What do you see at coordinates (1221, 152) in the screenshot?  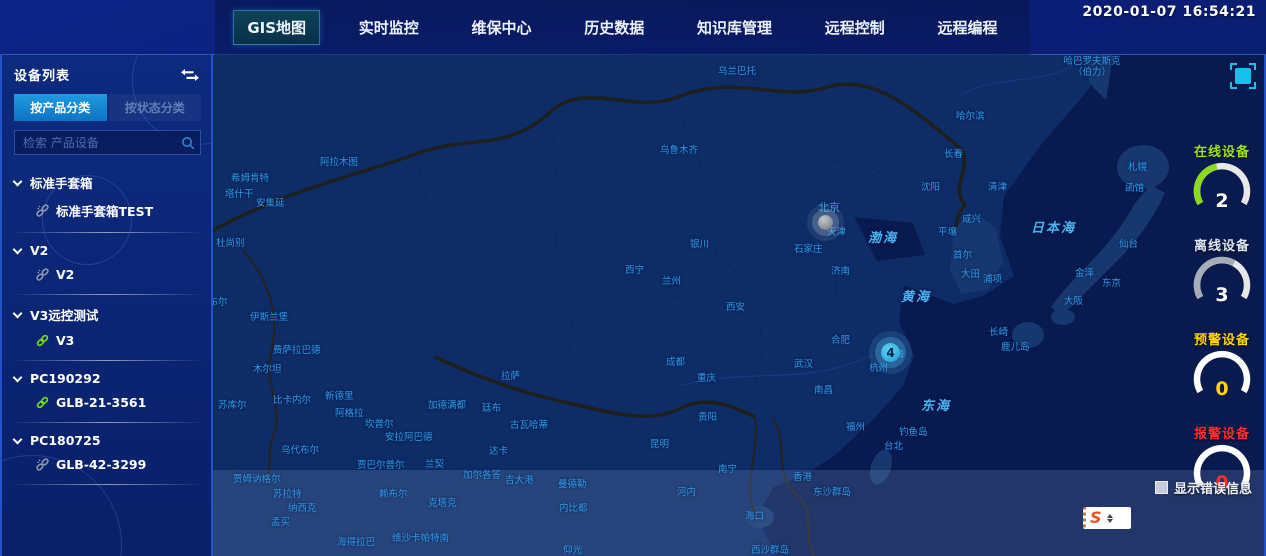 I see `gauge-label: 在线设备` at bounding box center [1221, 152].